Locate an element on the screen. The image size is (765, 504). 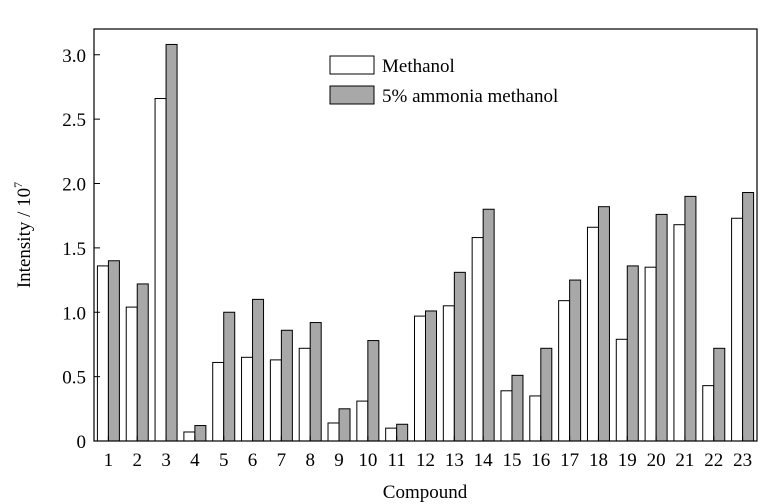
legend-label-methanol: Methanol is located at coordinates (418, 66).